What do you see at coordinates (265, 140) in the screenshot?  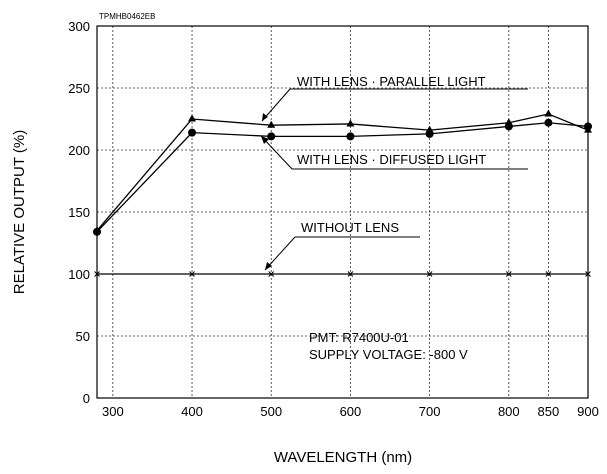 I see `callout-arrow-diffused` at bounding box center [265, 140].